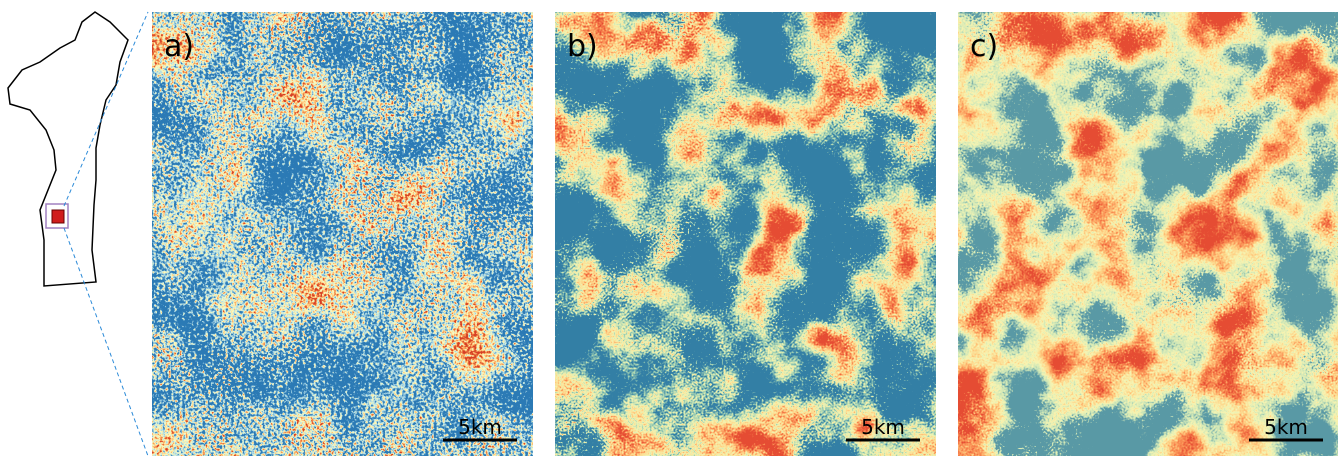 Image resolution: width=1338 pixels, height=456 pixels. I want to click on panel-label: a), so click(179, 46).